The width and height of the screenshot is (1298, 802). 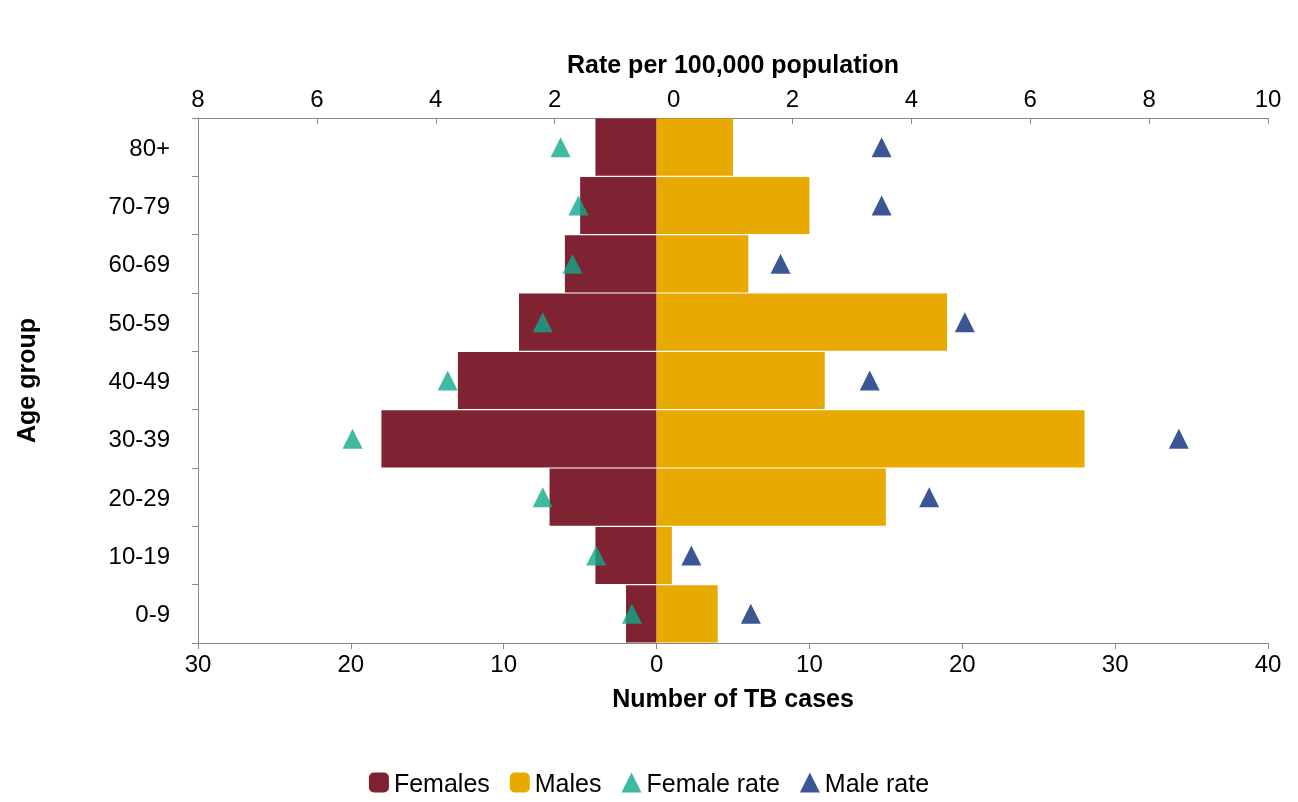 I want to click on y-tick-label: 20-29, so click(x=139, y=497).